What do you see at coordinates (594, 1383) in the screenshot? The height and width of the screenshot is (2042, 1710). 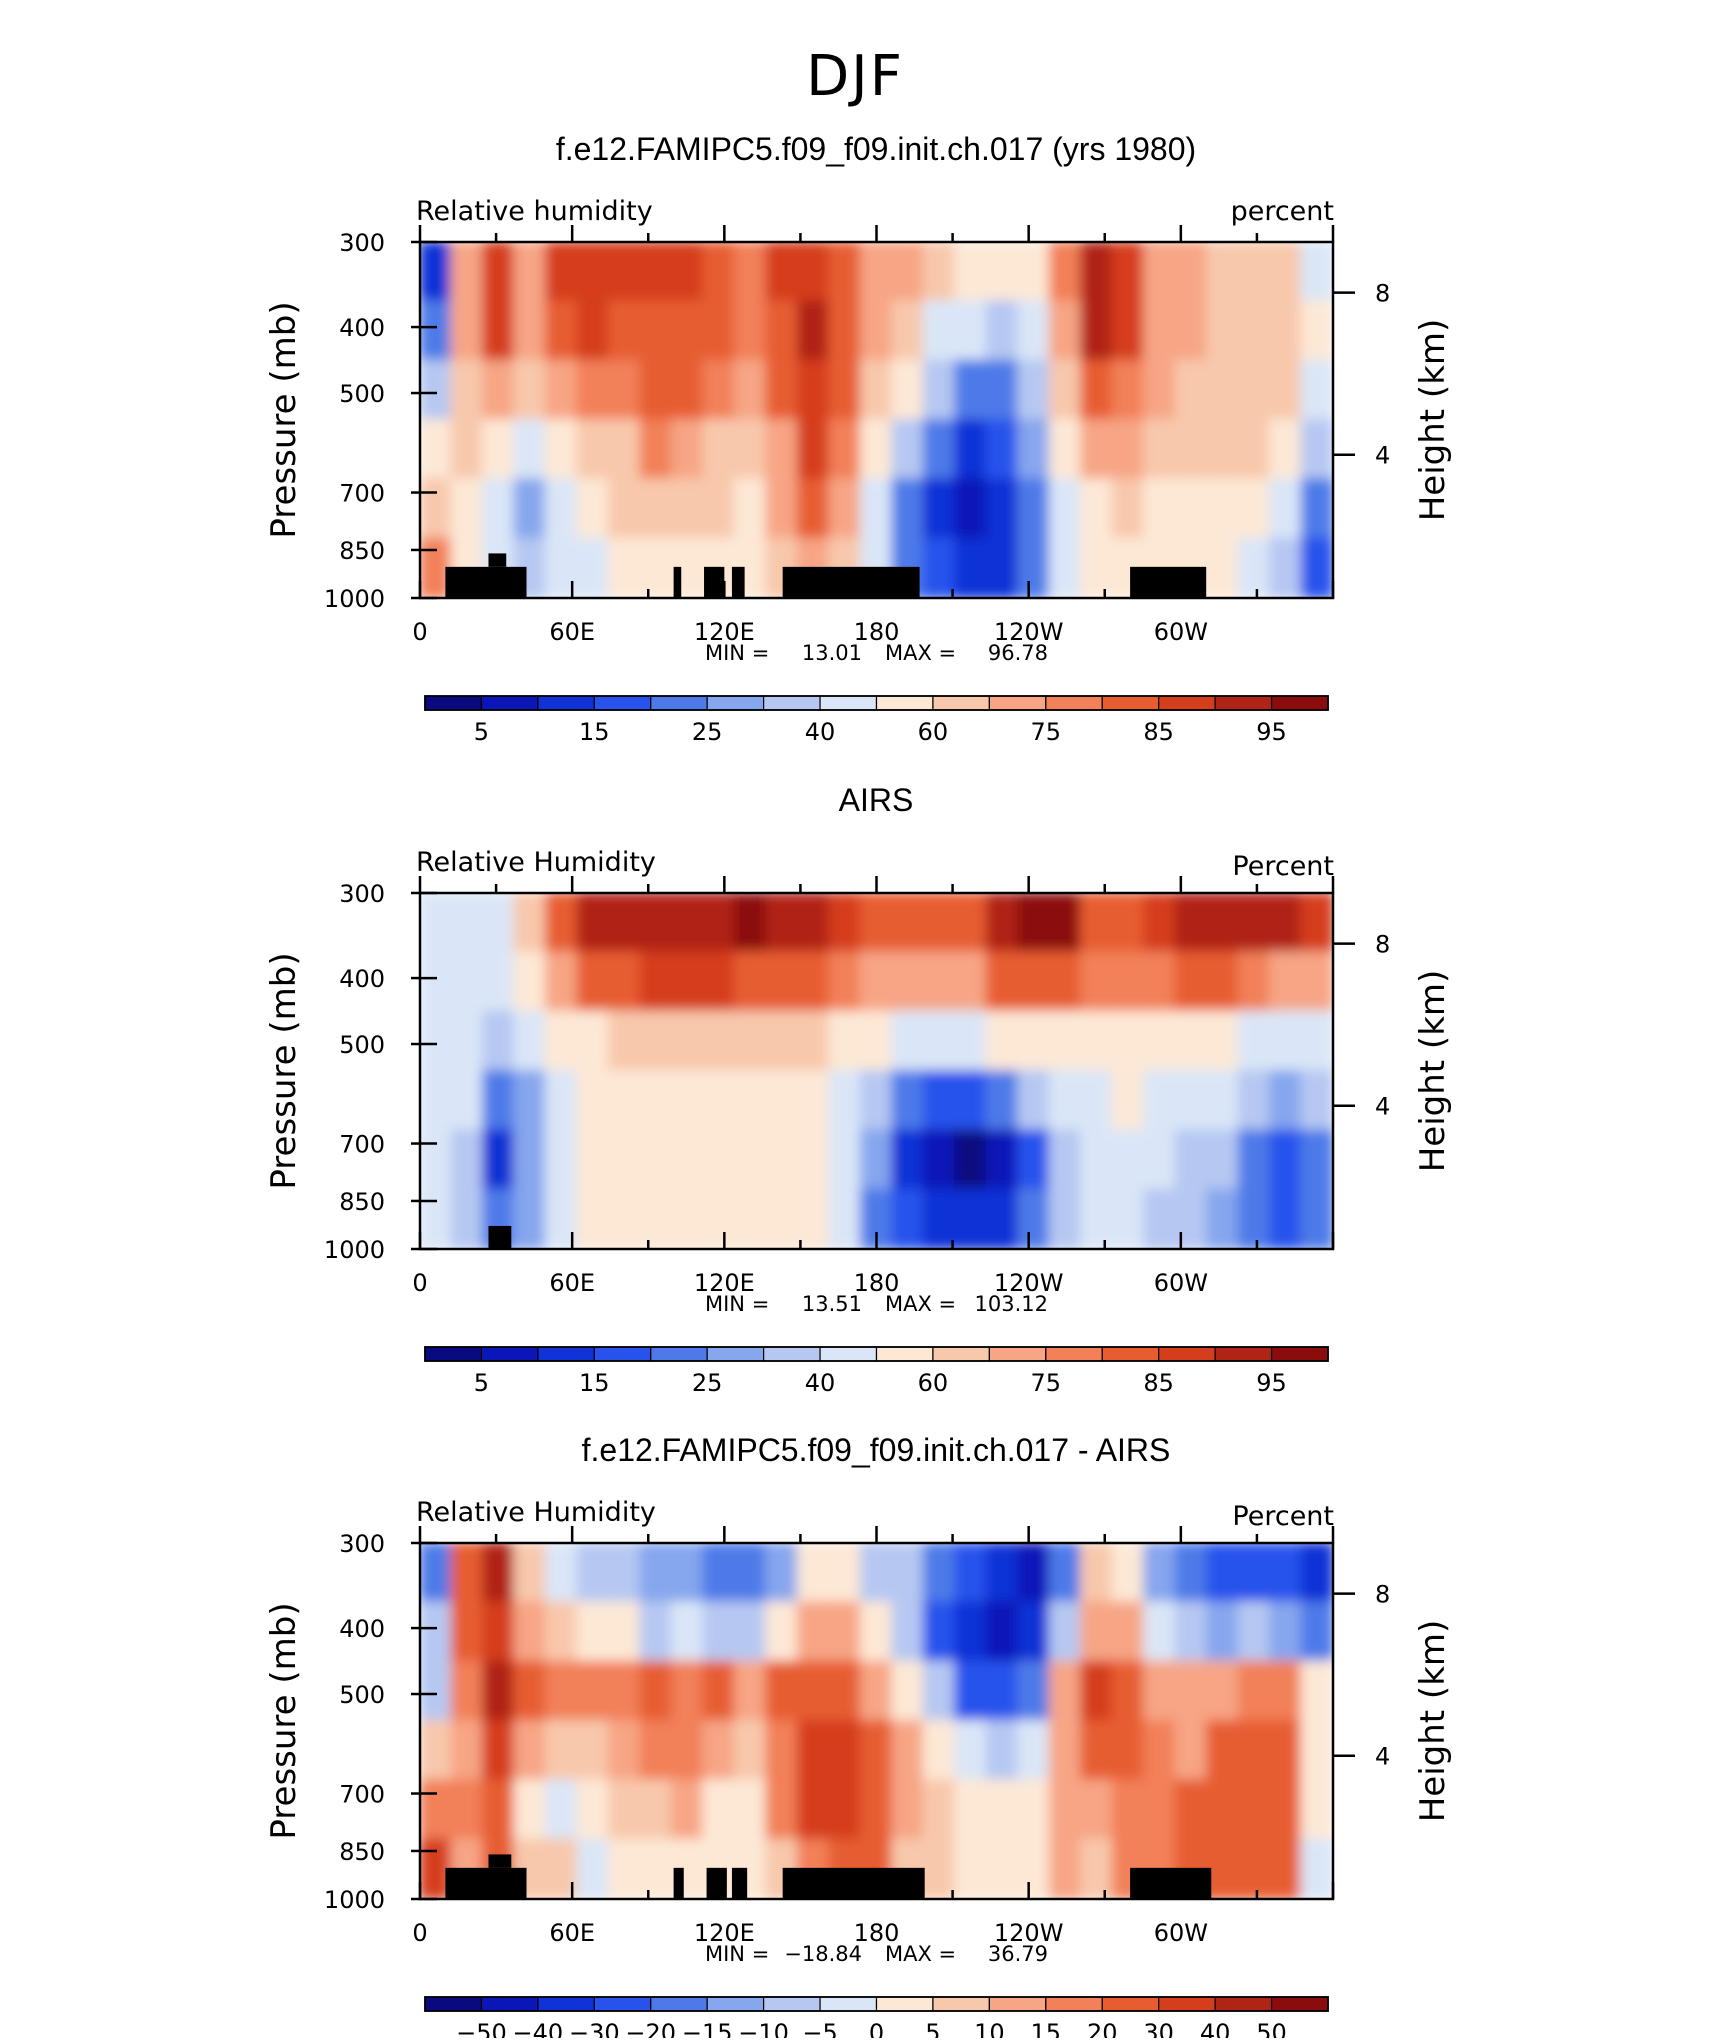 I see `colorbar-label: 15` at bounding box center [594, 1383].